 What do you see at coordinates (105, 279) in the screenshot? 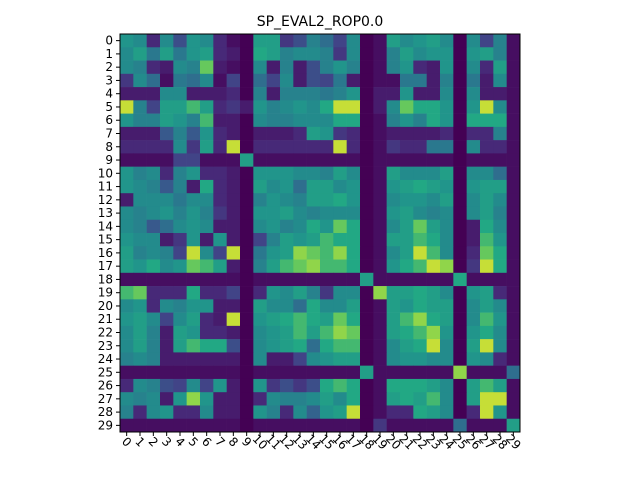
I see `y-tick-label-18: 18` at bounding box center [105, 279].